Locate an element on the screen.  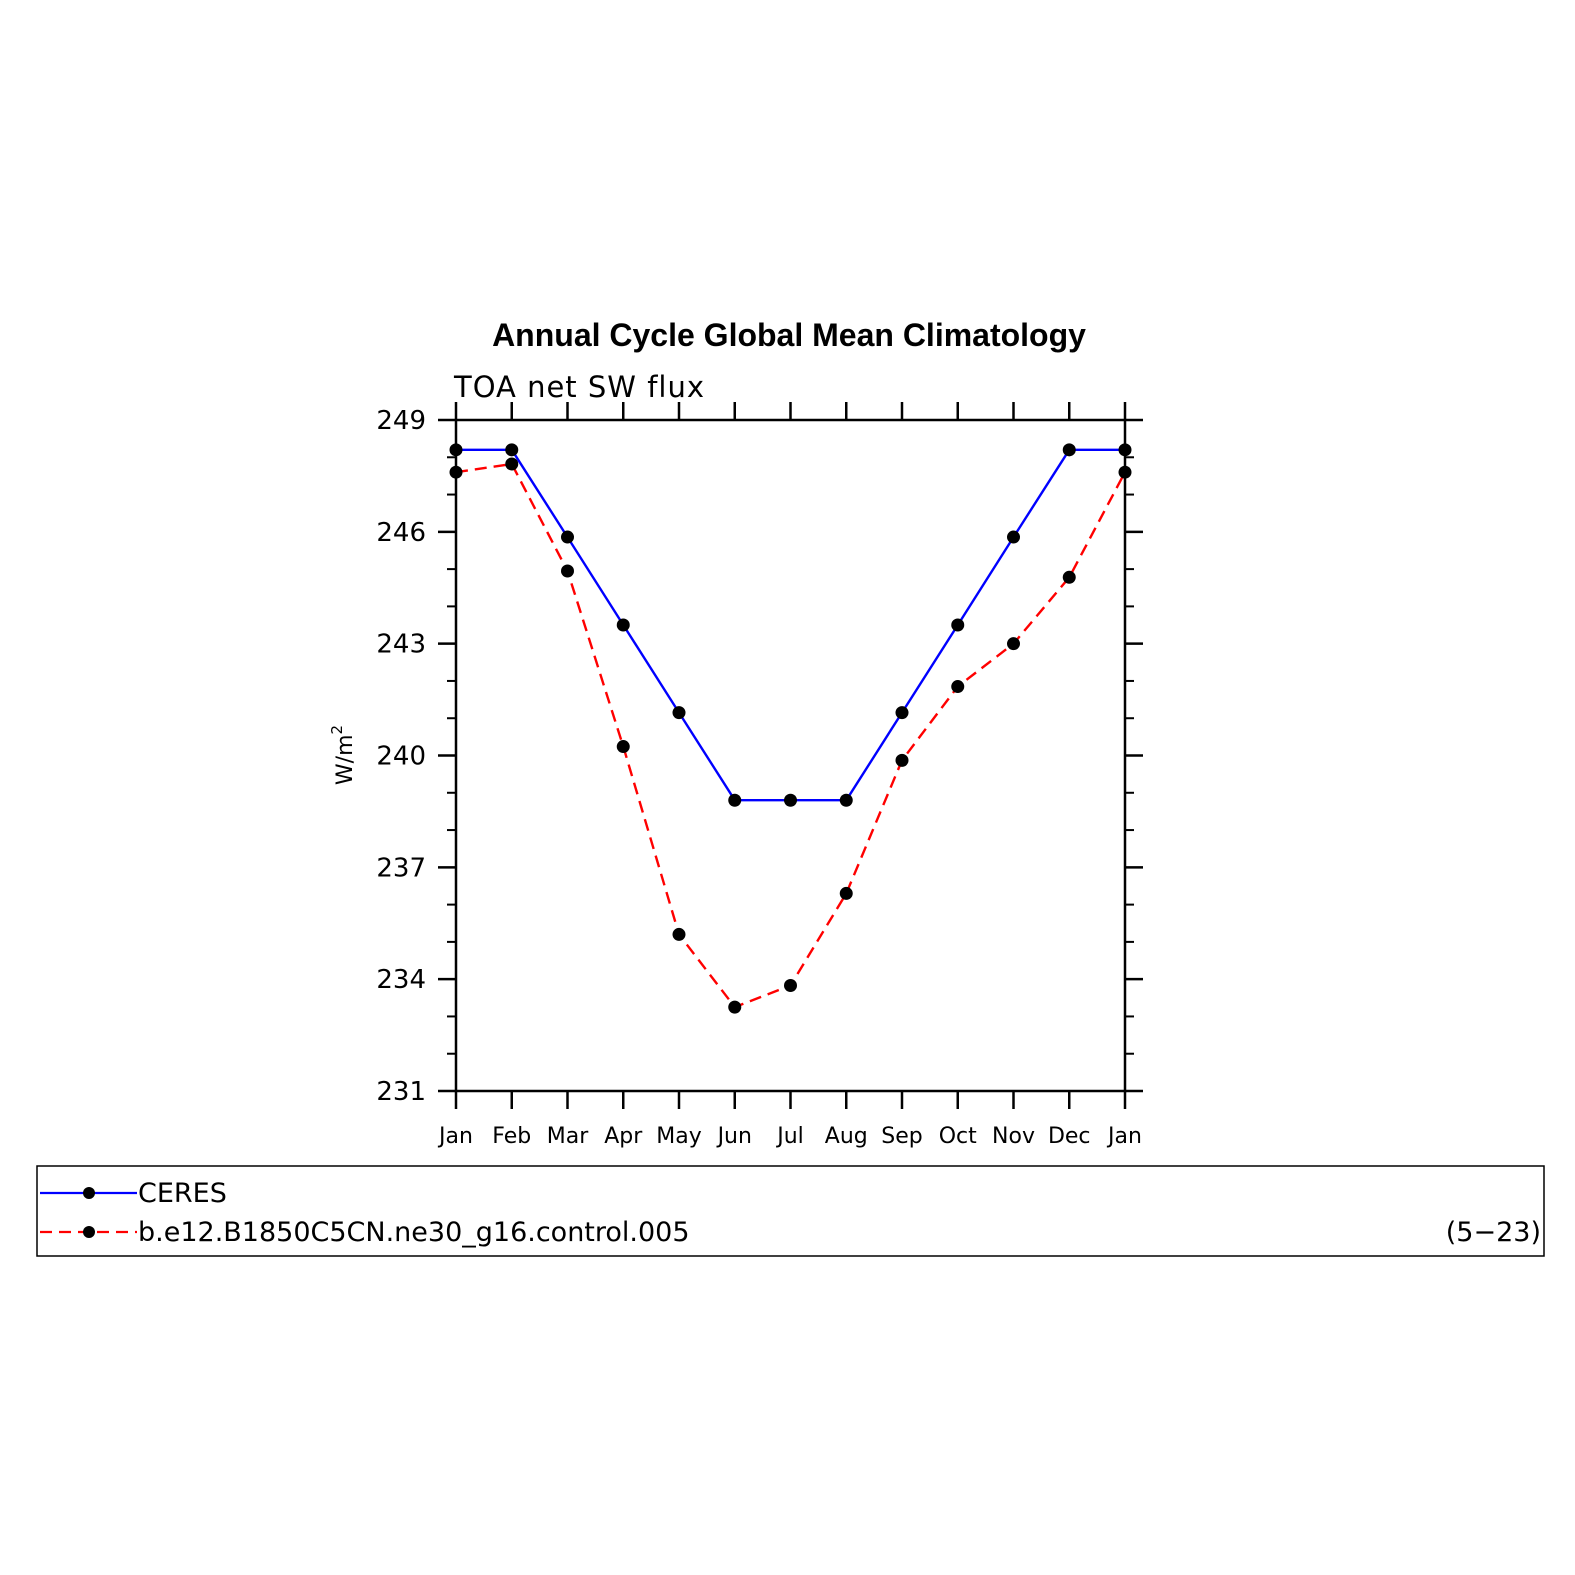
y-axis-label: W/m2 is located at coordinates (343, 755).